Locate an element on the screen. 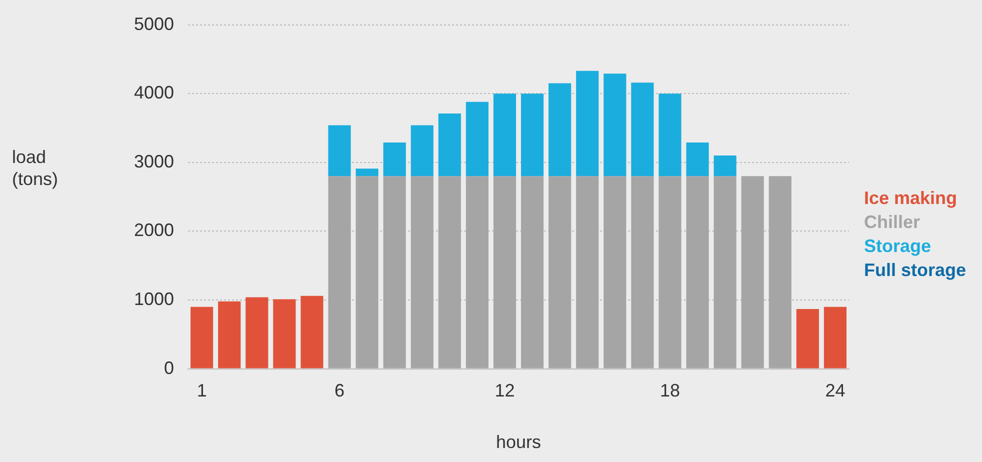 The image size is (982, 462). x-tick-label: 18 is located at coordinates (670, 390).